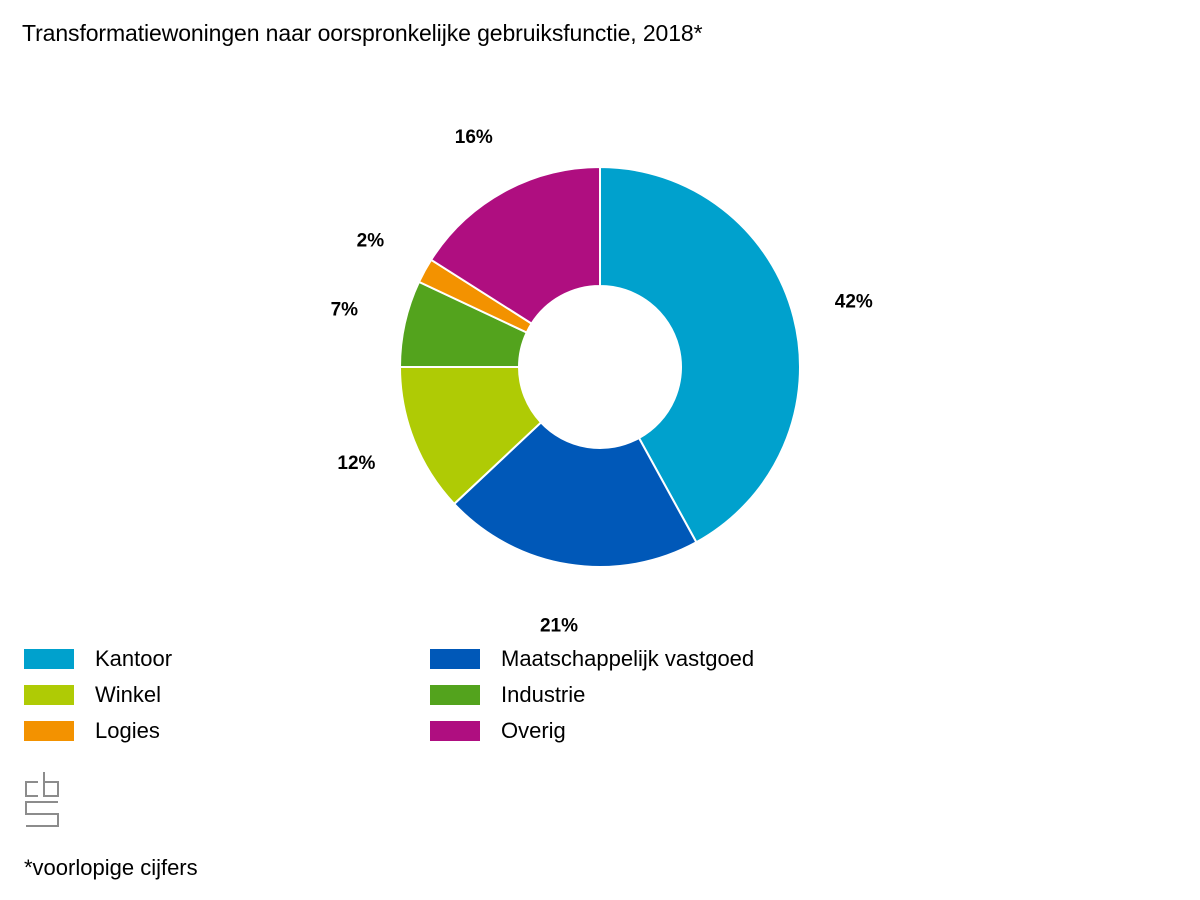 This screenshot has height=900, width=1200. Describe the element at coordinates (111, 867) in the screenshot. I see `footnote: *voorlopige cijfers` at that location.